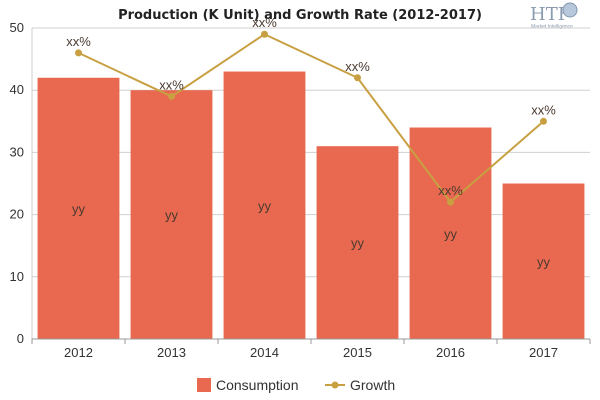 The width and height of the screenshot is (600, 400). Describe the element at coordinates (17, 151) in the screenshot. I see `y-tick-label: 30` at that location.